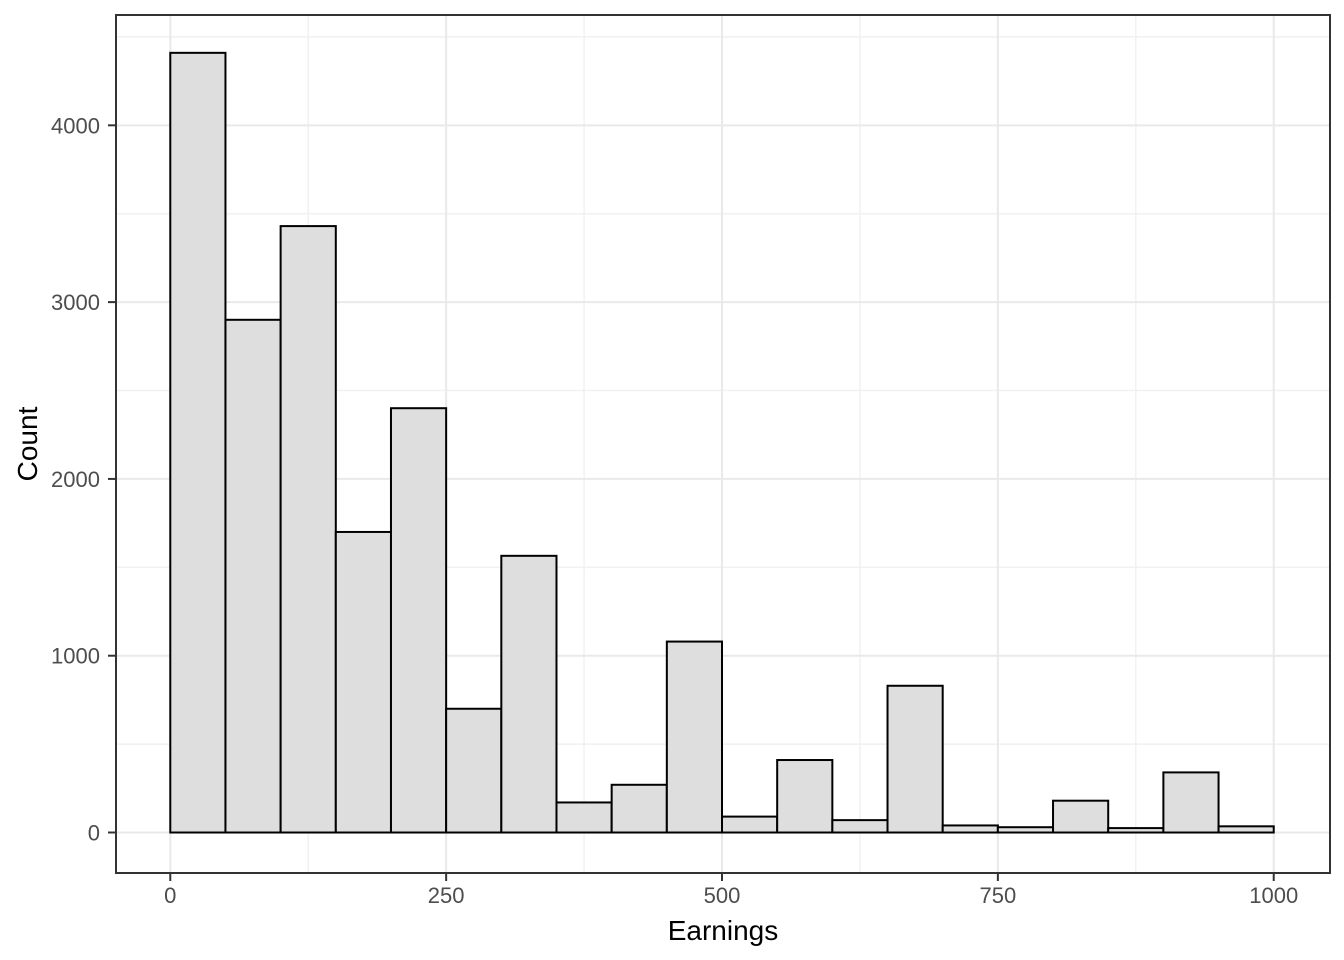 The image size is (1344, 960). I want to click on y-tick-label: 2000, so click(75, 479).